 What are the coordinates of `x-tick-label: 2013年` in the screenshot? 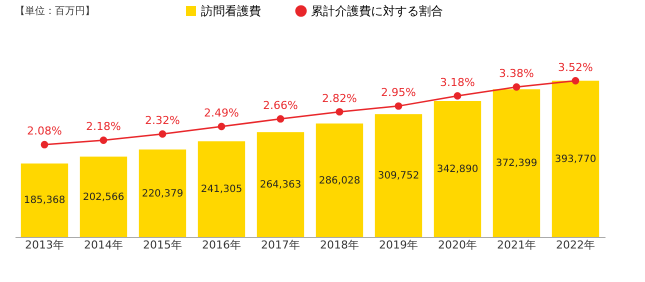 It's located at (44, 245).